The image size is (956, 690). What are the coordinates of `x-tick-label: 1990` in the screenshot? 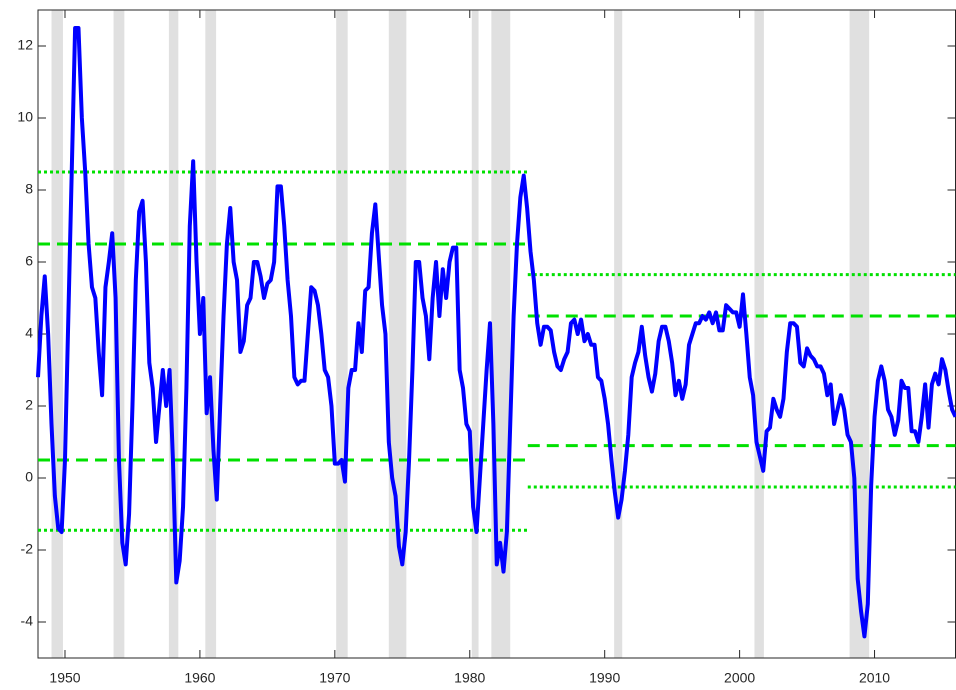 It's located at (604, 678).